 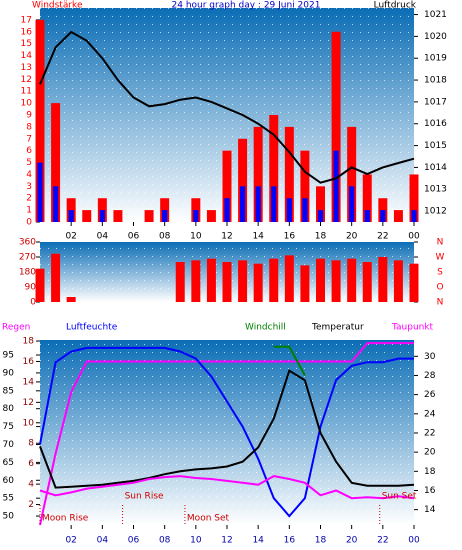 I want to click on x-tick-label: 00, so click(x=414, y=541).